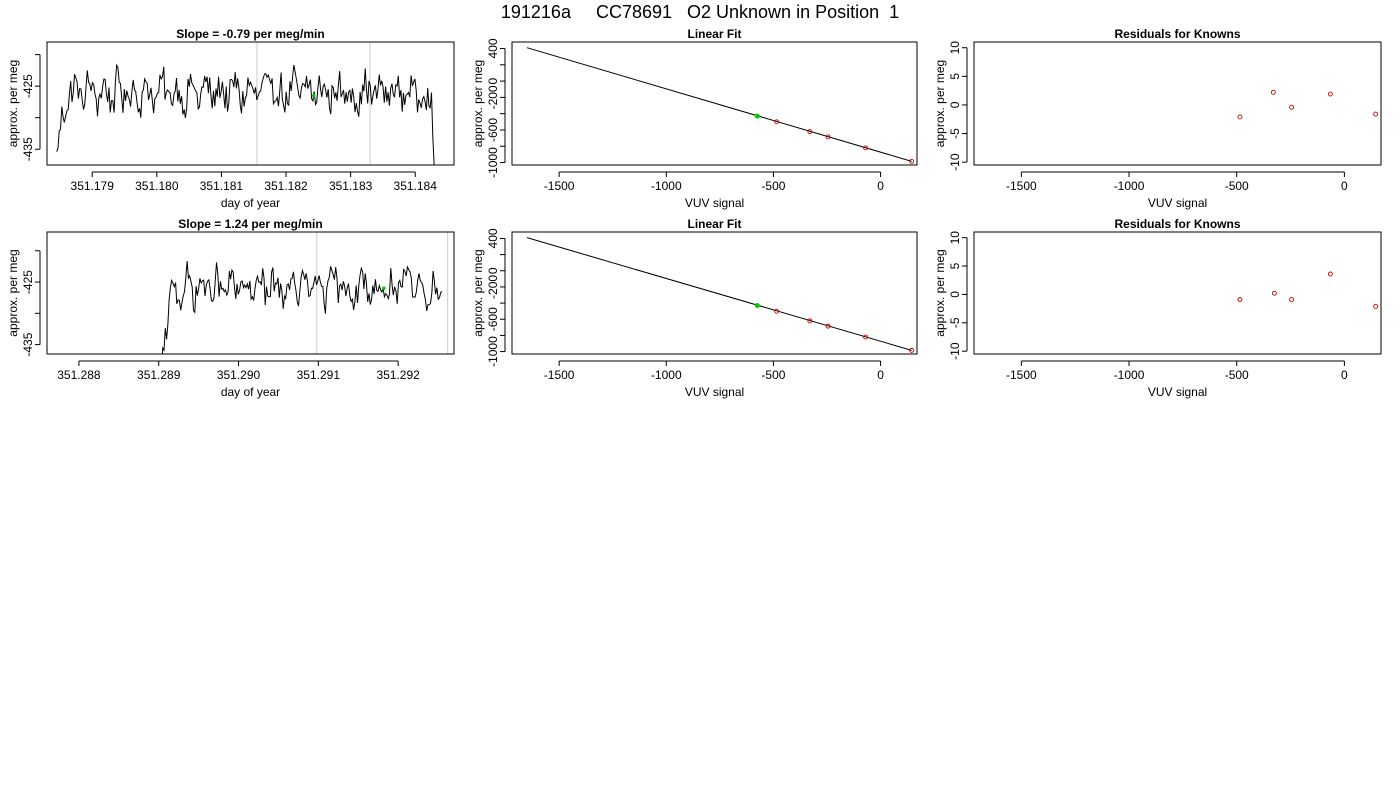  I want to click on x-tick-label: 351.179, so click(93, 186).